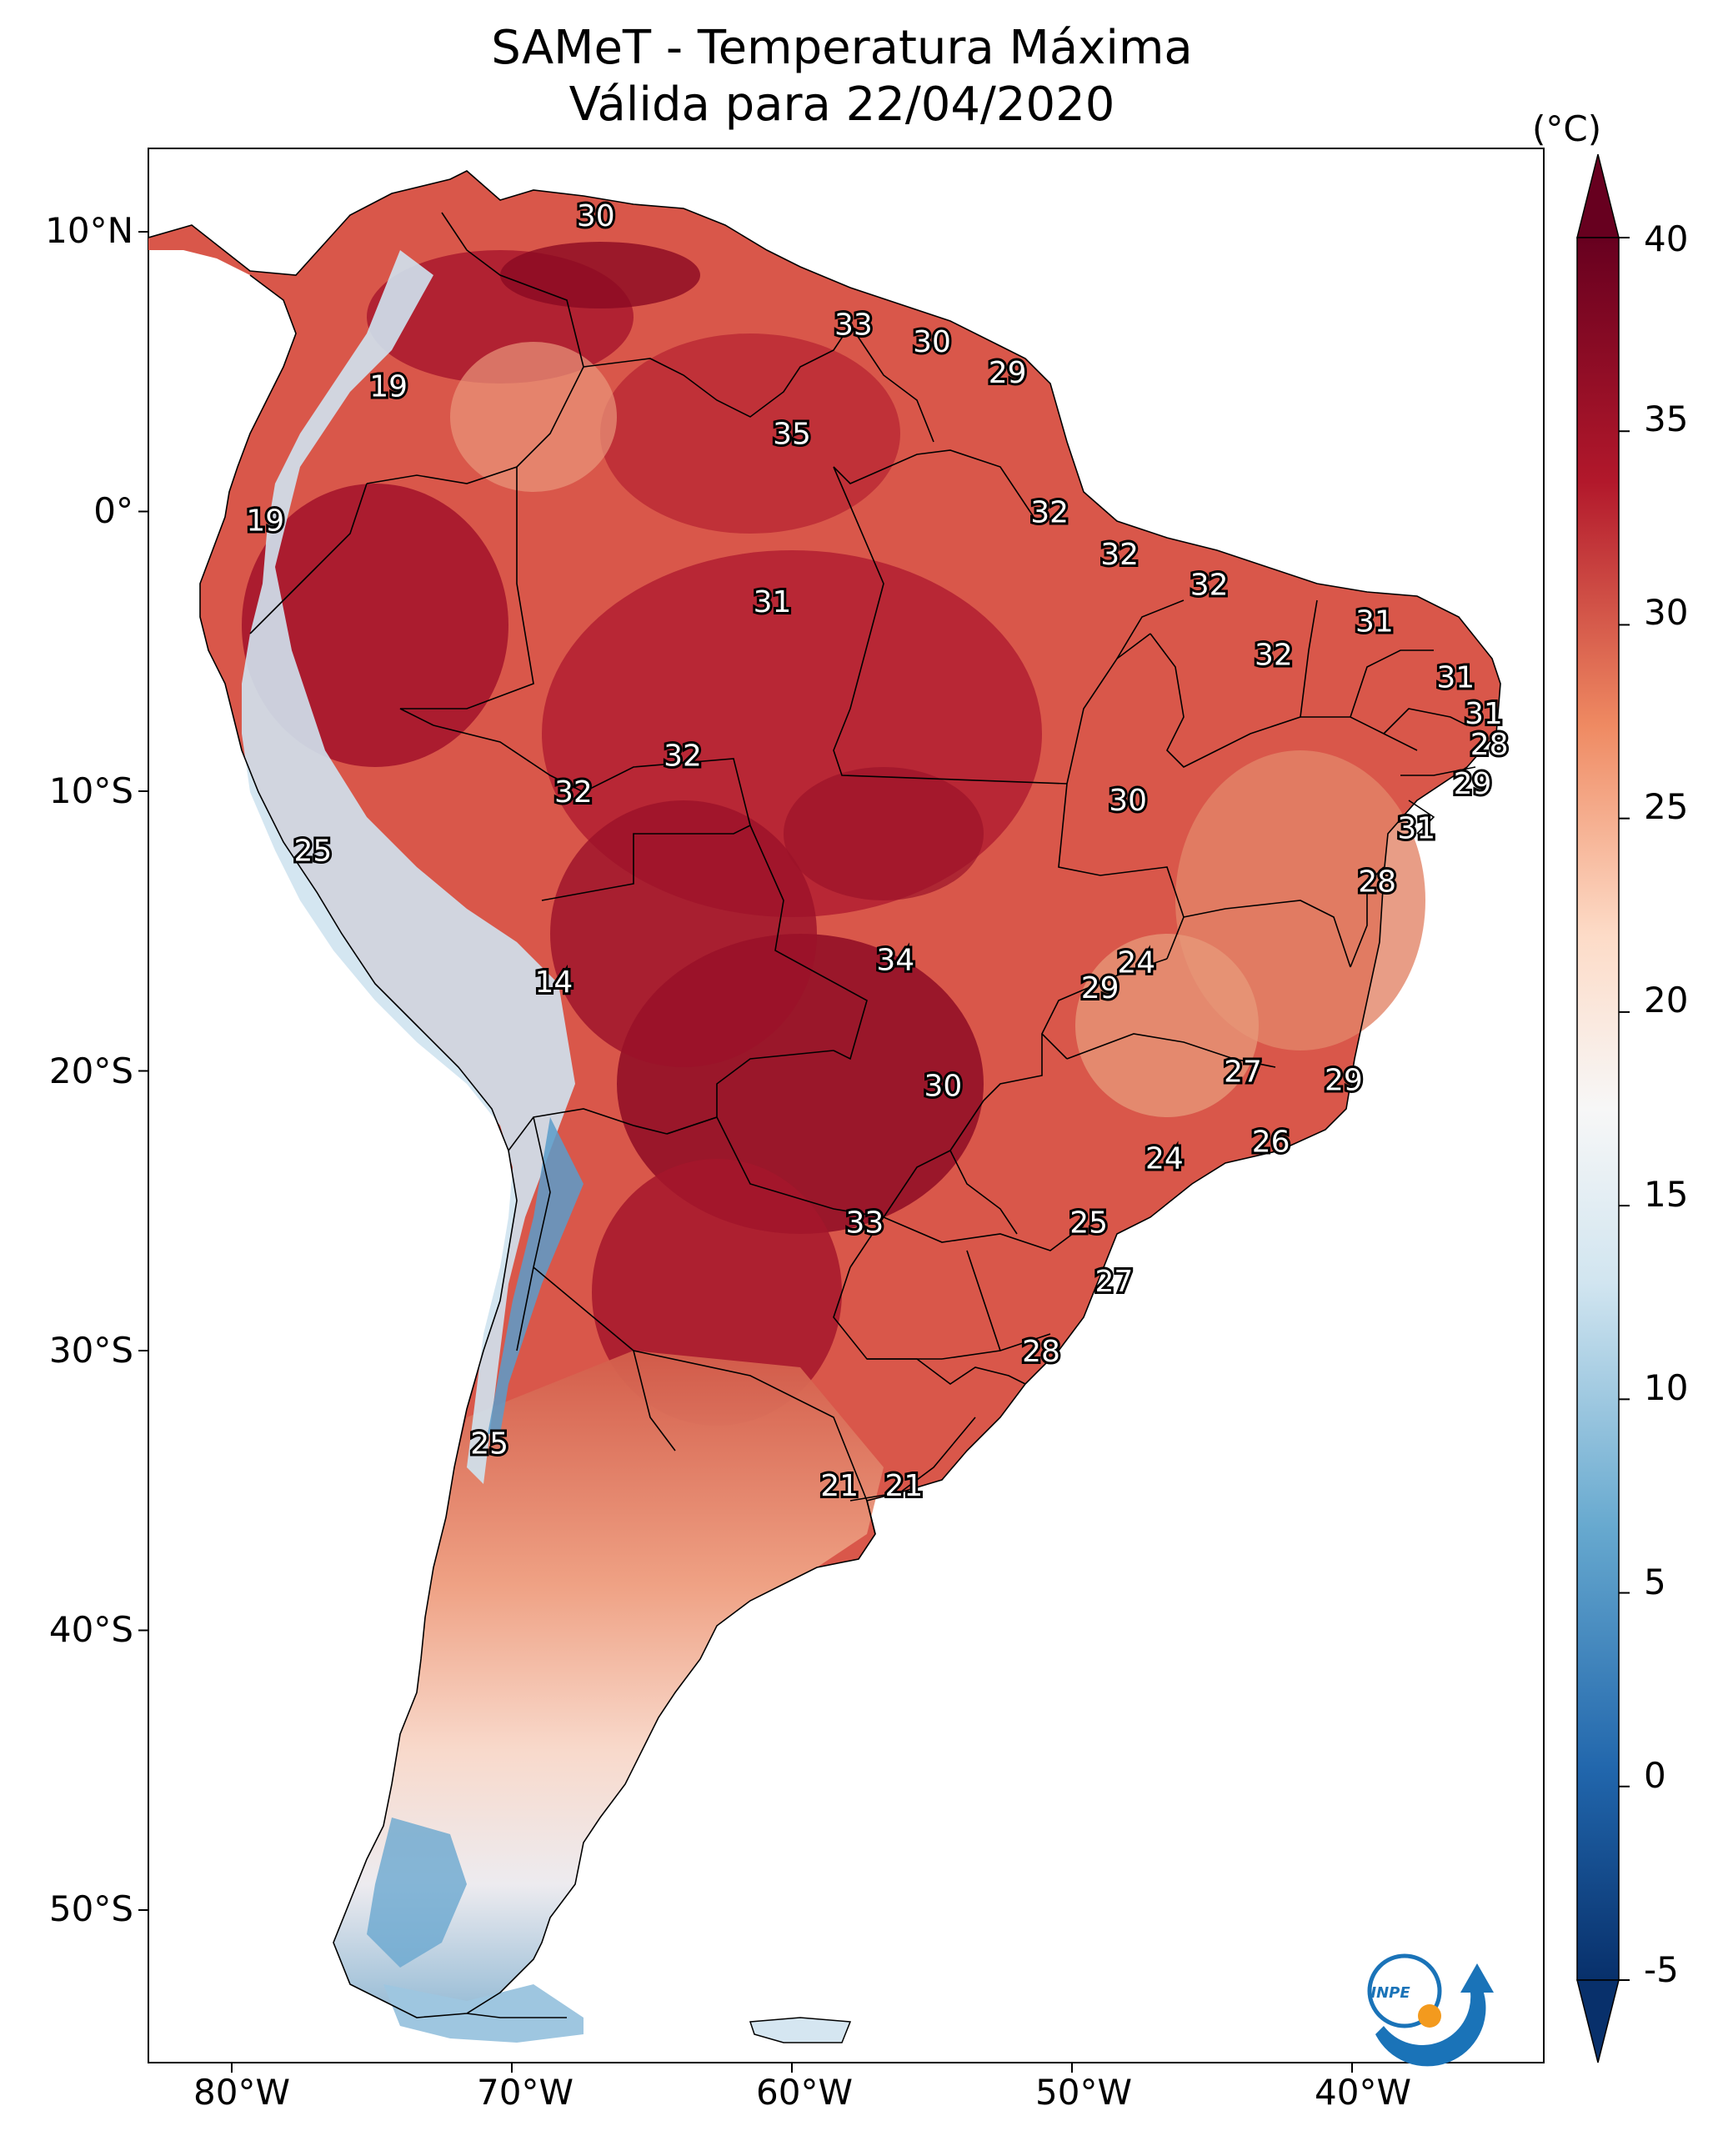  What do you see at coordinates (89, 231) in the screenshot?
I see `lat-tick-10n: 10°N` at bounding box center [89, 231].